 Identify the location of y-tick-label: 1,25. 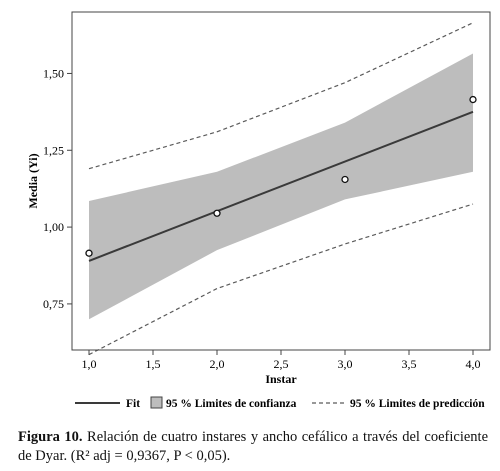
(53, 150).